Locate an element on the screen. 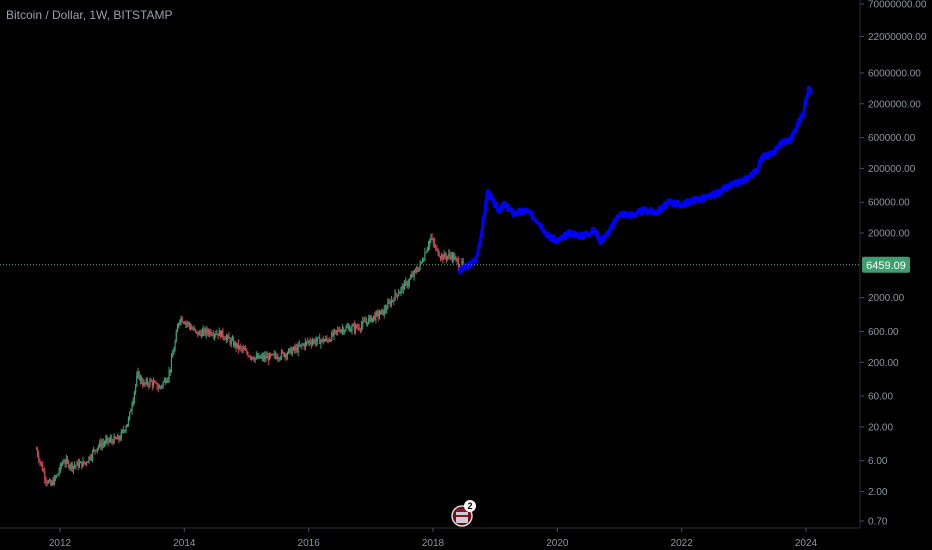 This screenshot has width=932, height=550. x-tick-label: 2020 is located at coordinates (557, 543).